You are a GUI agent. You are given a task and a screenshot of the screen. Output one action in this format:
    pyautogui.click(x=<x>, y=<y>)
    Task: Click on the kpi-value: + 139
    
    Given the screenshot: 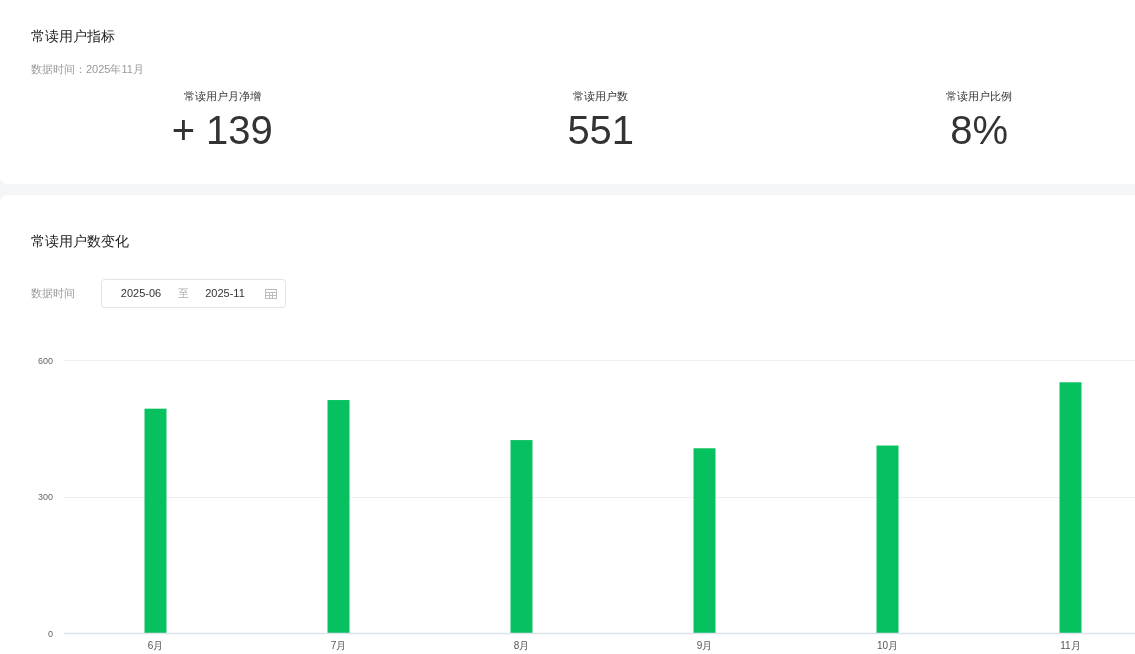 What is the action you would take?
    pyautogui.click(x=222, y=130)
    